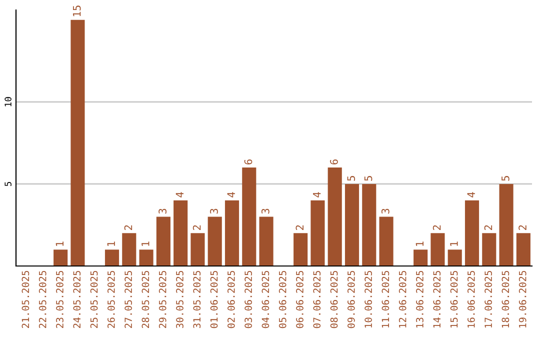 The image size is (540, 340). Describe the element at coordinates (60, 299) in the screenshot. I see `x-tick-label: 23.05.2025` at that location.